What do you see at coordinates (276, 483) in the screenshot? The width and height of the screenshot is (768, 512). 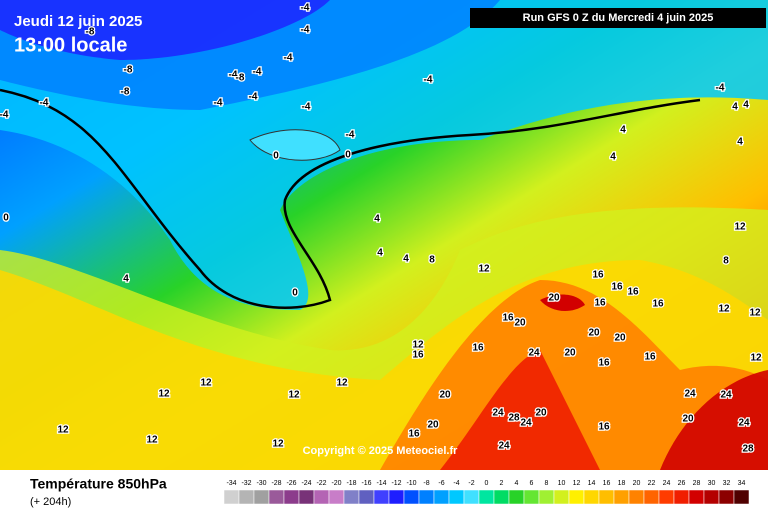 I see `scale-label: -28` at bounding box center [276, 483].